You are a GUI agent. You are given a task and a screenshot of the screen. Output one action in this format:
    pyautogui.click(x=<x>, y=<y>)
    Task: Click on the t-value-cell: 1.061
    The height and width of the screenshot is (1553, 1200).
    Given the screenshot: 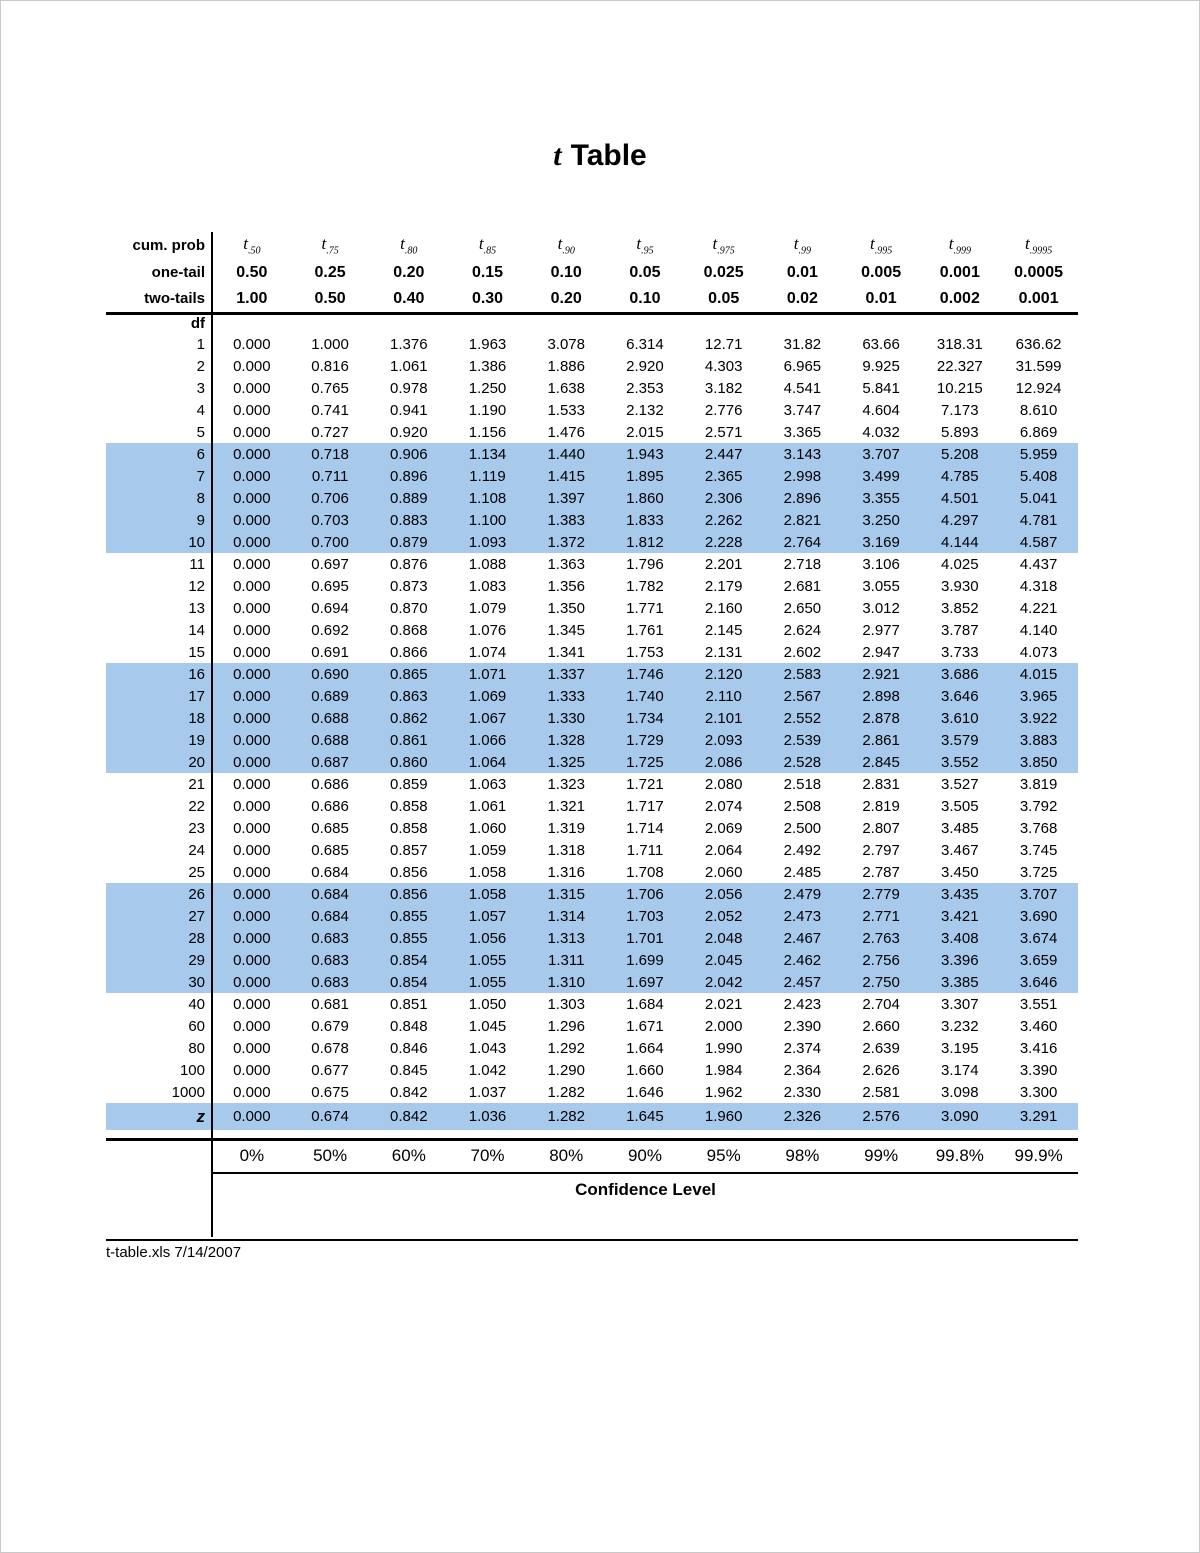 What is the action you would take?
    pyautogui.click(x=409, y=366)
    